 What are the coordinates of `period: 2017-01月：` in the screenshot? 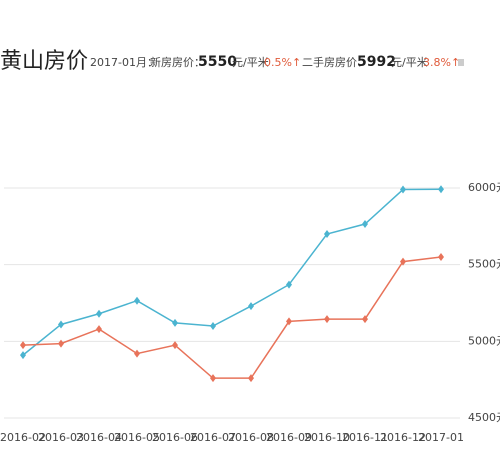 It's located at (124, 62).